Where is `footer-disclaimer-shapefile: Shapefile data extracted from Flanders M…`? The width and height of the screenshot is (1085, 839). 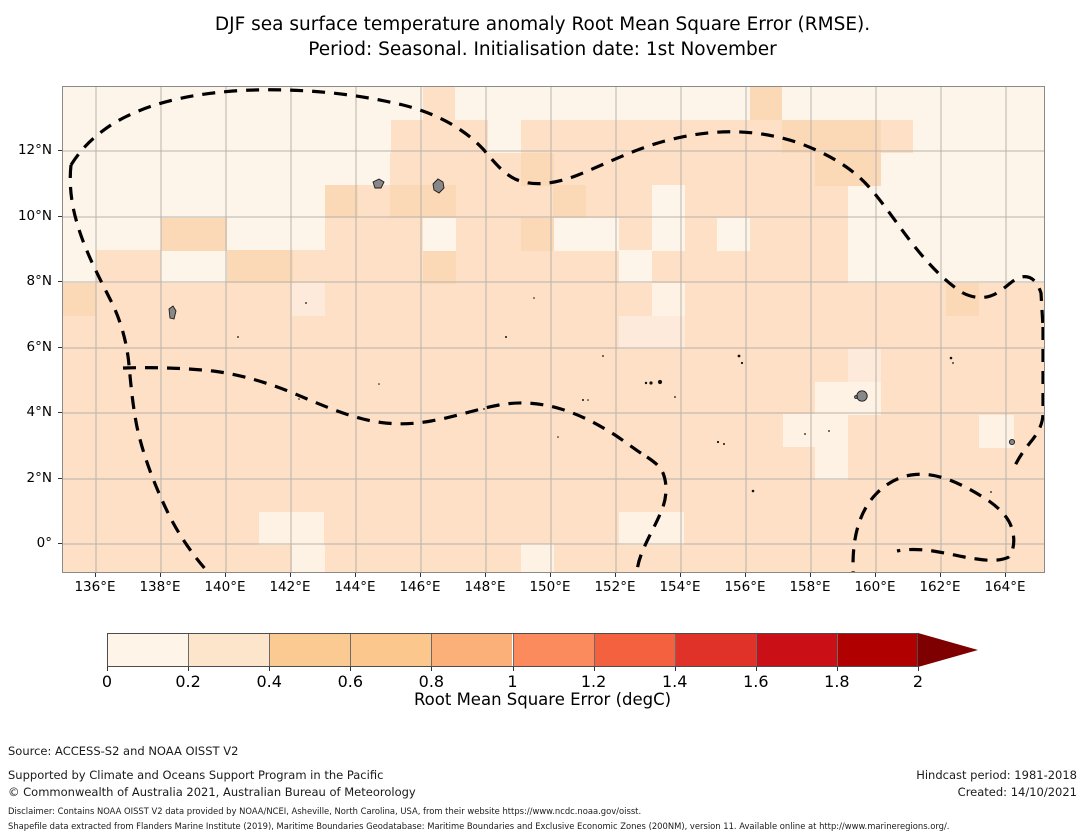
footer-disclaimer-shapefile: Shapefile data extracted from Flanders M… is located at coordinates (479, 826).